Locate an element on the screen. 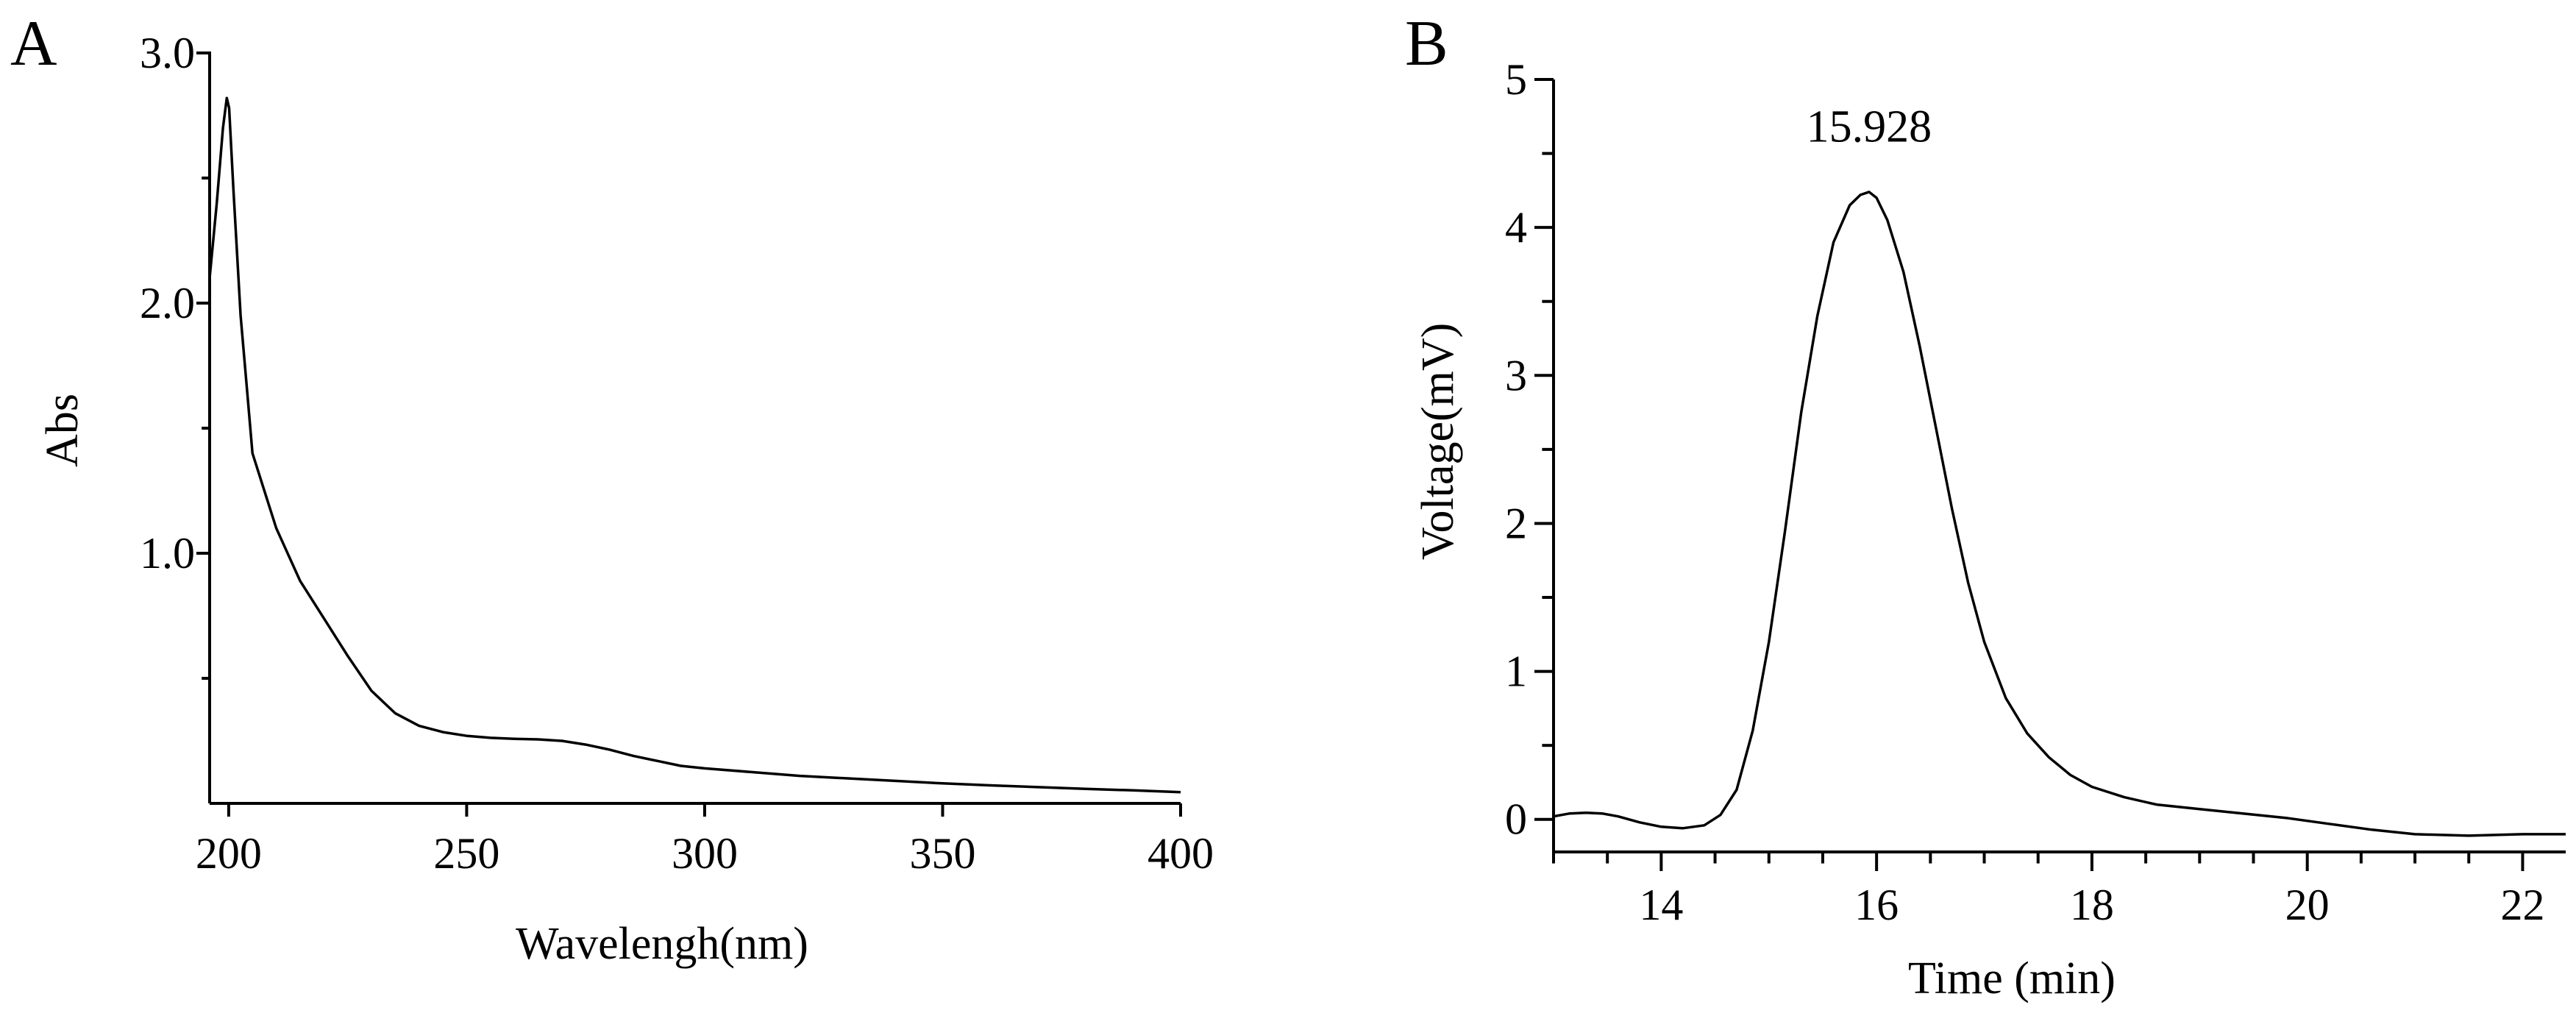 Image resolution: width=2576 pixels, height=1016 pixels. y-tick-label-b: 3 is located at coordinates (1516, 375).